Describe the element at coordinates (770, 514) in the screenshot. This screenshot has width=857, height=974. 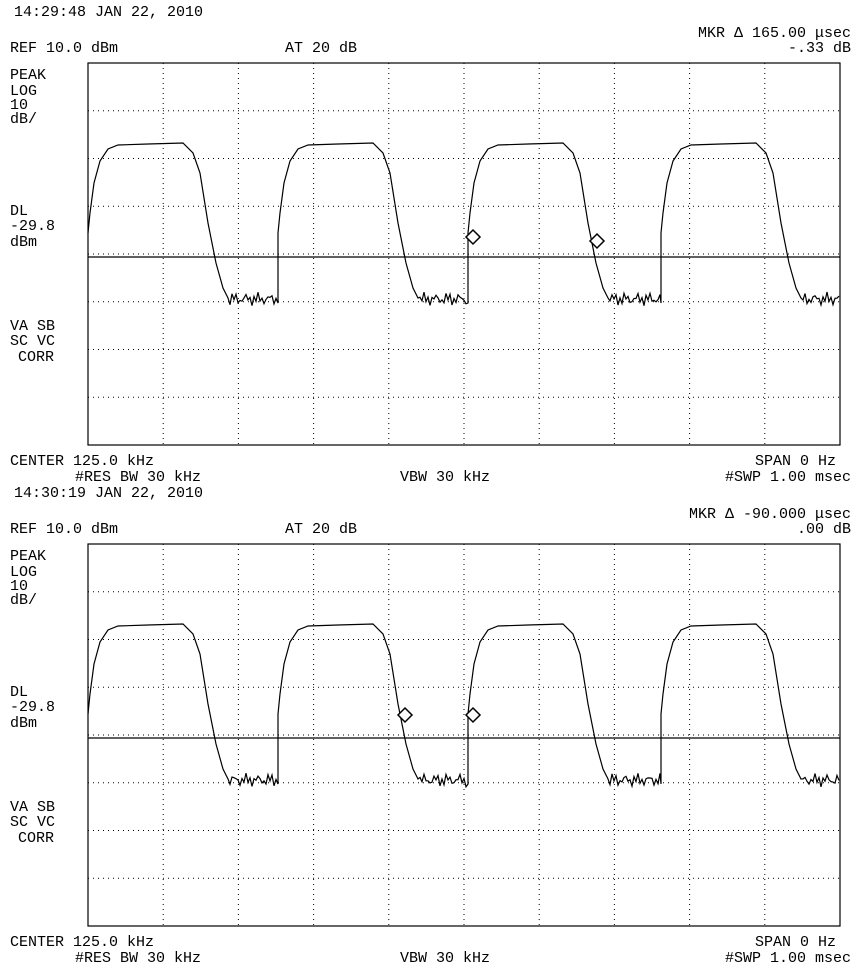
I see `marker-label: MKR Δ -90.000 μsec` at that location.